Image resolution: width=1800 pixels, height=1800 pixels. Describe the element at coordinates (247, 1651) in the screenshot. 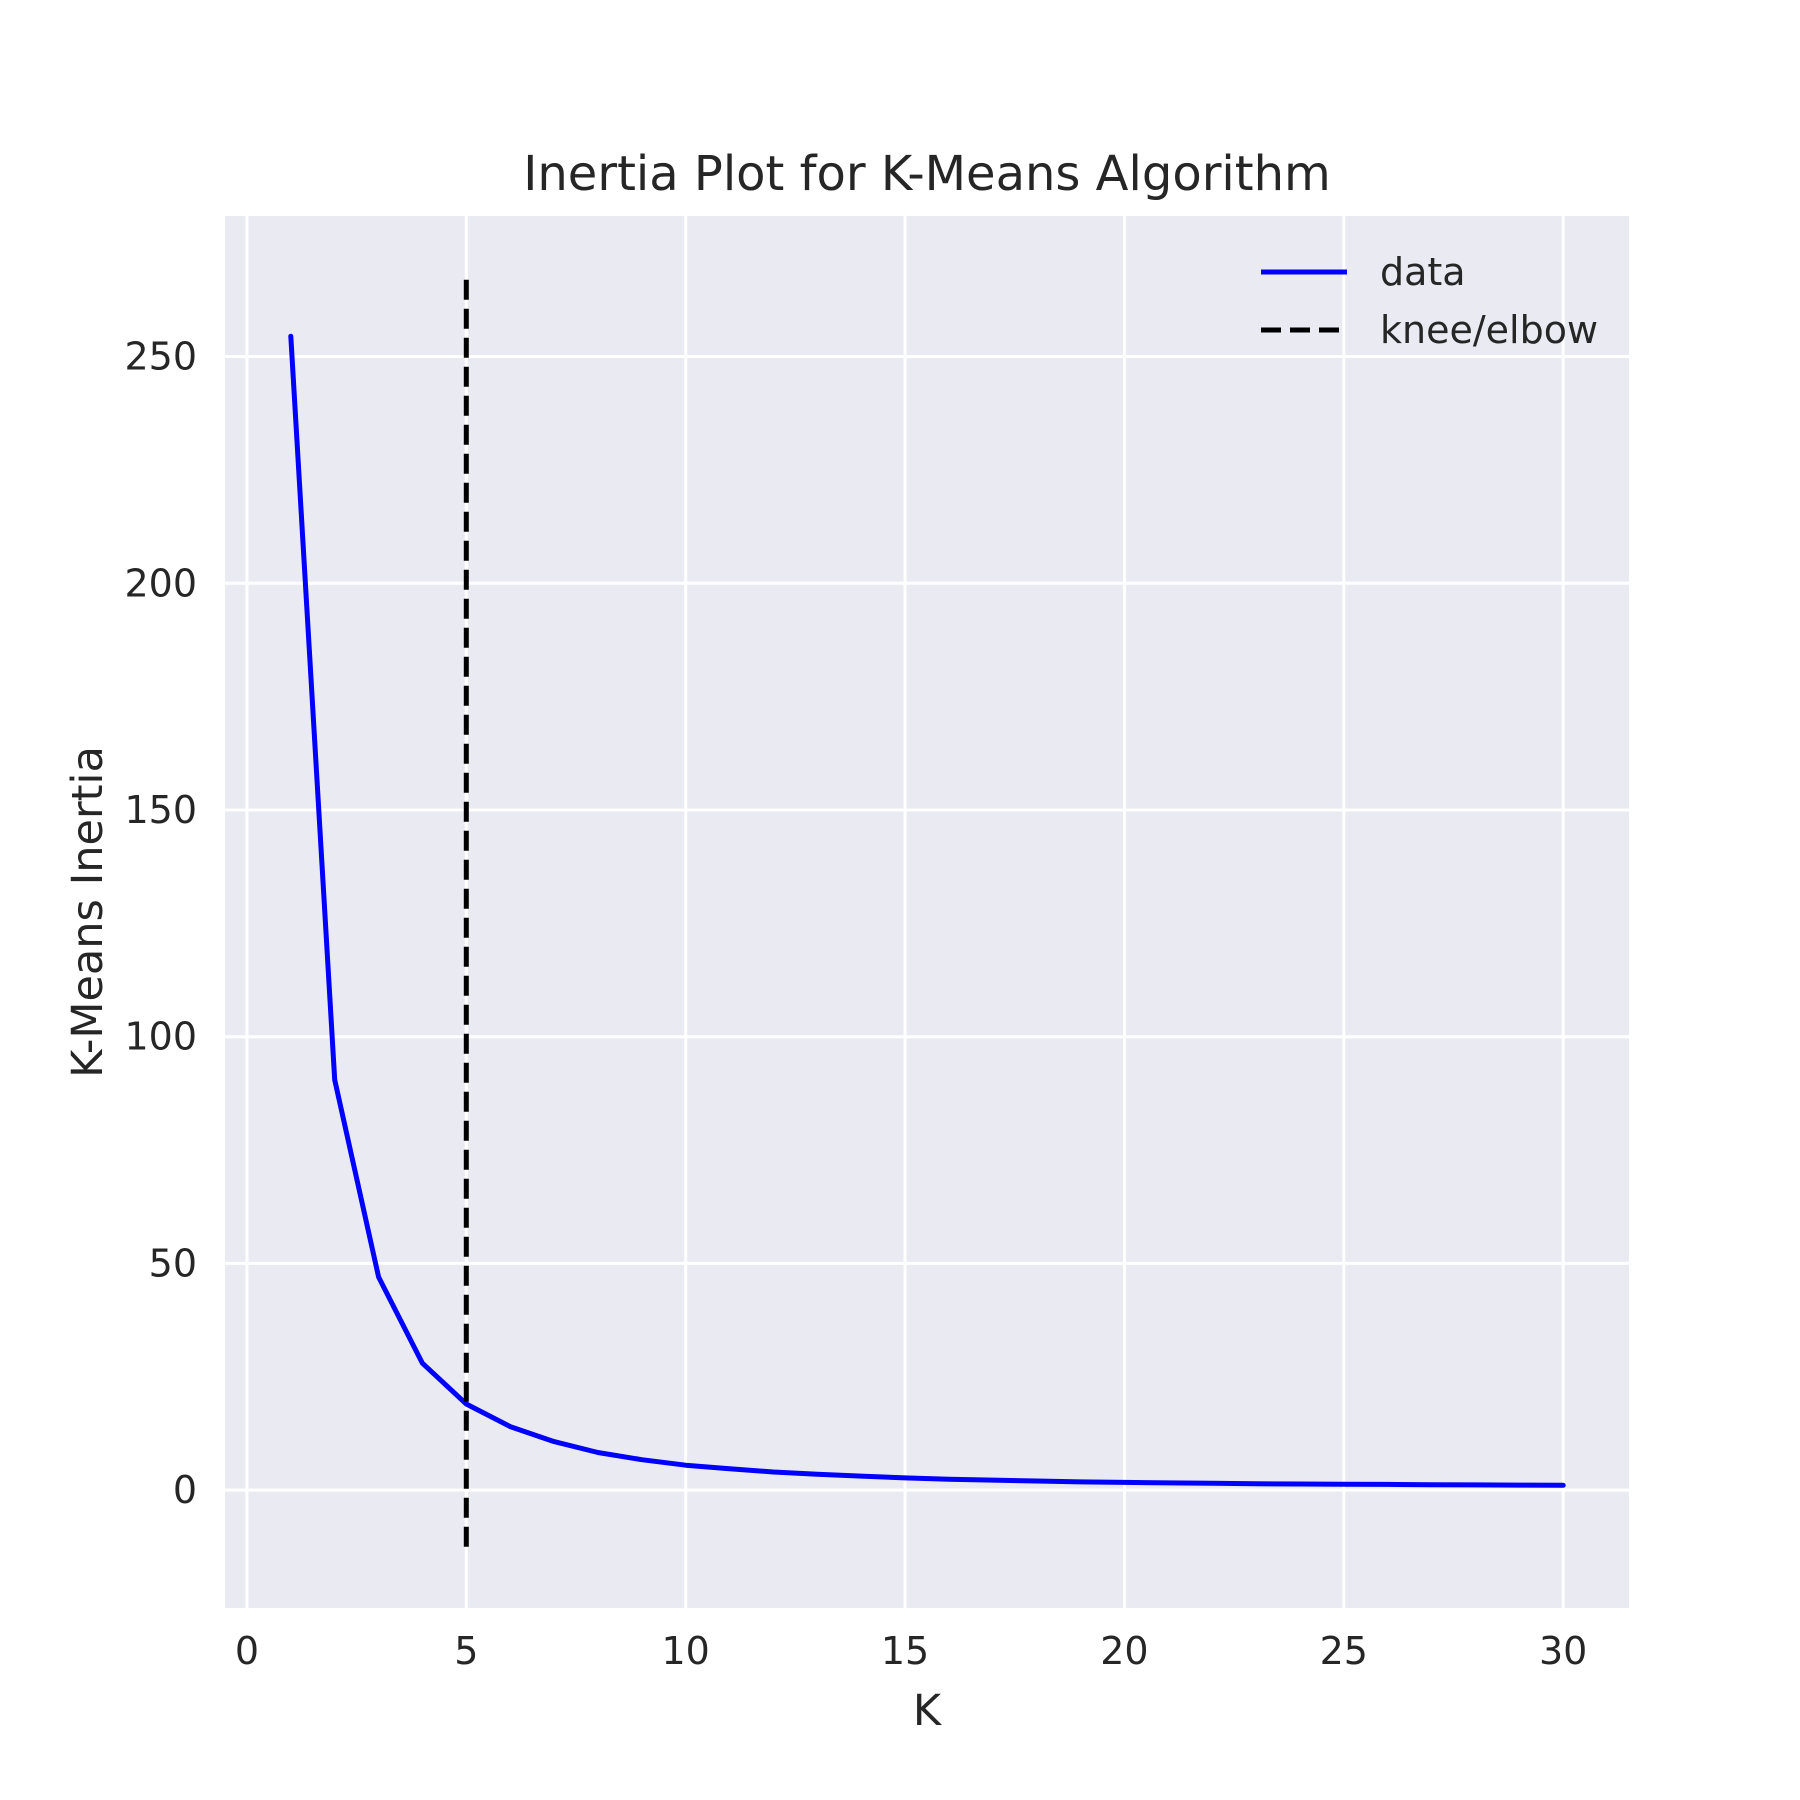

I see `x-tick-label: 0` at that location.